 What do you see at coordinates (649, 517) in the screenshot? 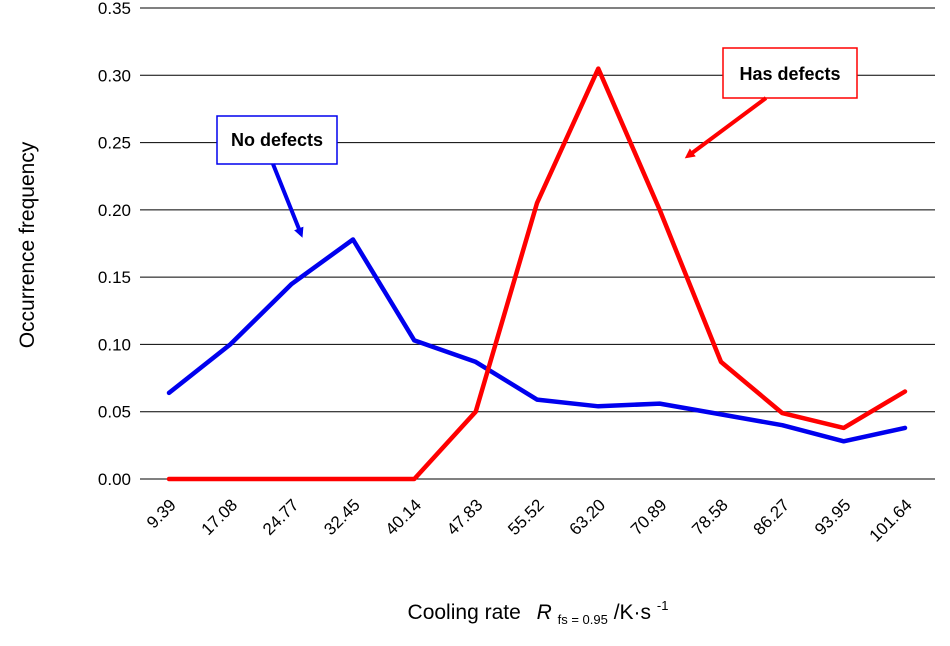
I see `x-tick-label: 70.89` at bounding box center [649, 517].